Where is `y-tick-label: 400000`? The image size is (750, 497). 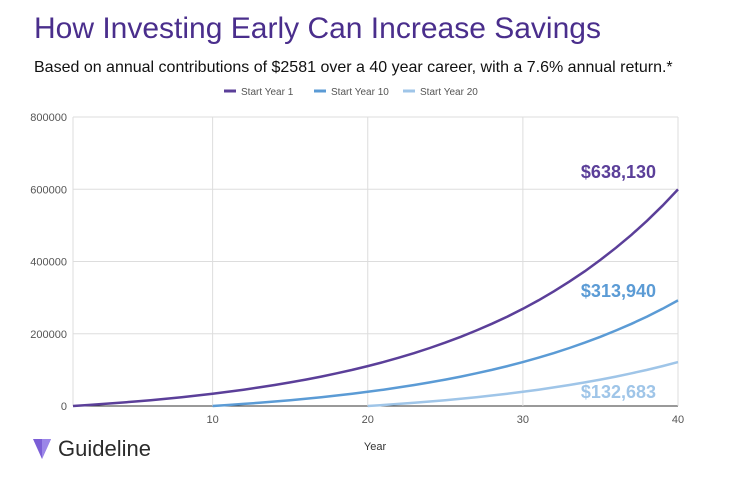
y-tick-label: 400000 is located at coordinates (48, 263).